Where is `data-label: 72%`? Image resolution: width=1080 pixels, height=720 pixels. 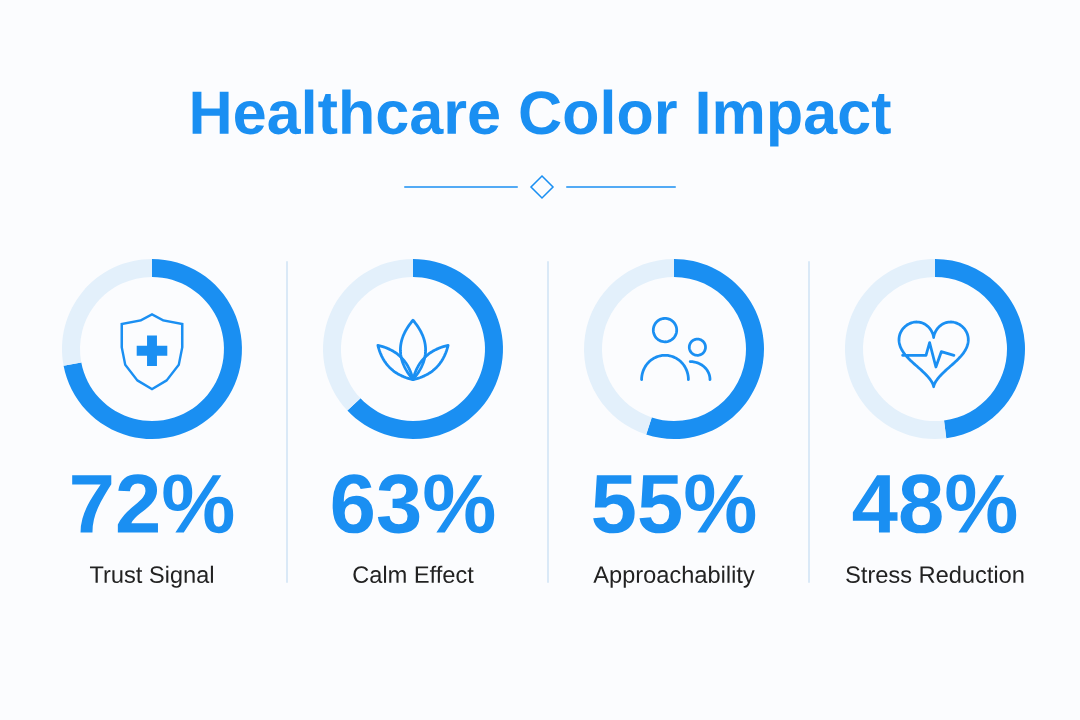
data-label: 72% is located at coordinates (153, 504).